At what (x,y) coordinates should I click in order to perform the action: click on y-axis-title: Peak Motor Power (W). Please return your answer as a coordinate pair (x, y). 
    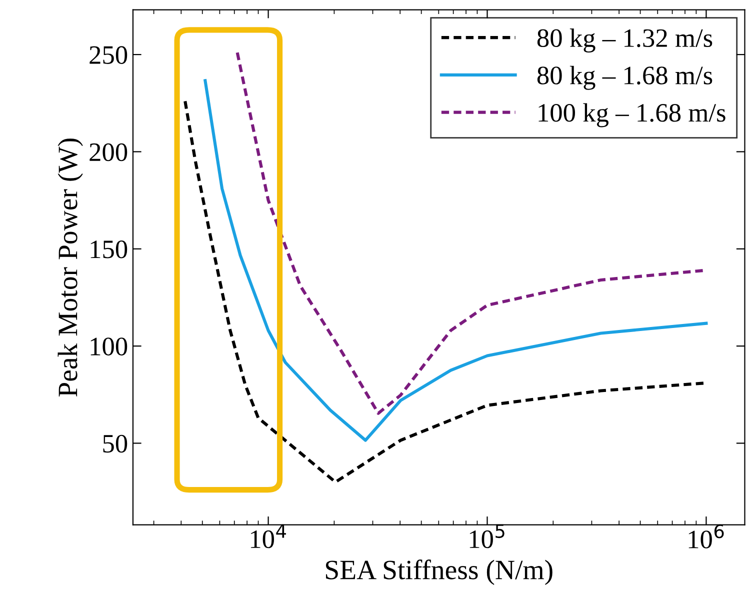
    Looking at the image, I should click on (70, 267).